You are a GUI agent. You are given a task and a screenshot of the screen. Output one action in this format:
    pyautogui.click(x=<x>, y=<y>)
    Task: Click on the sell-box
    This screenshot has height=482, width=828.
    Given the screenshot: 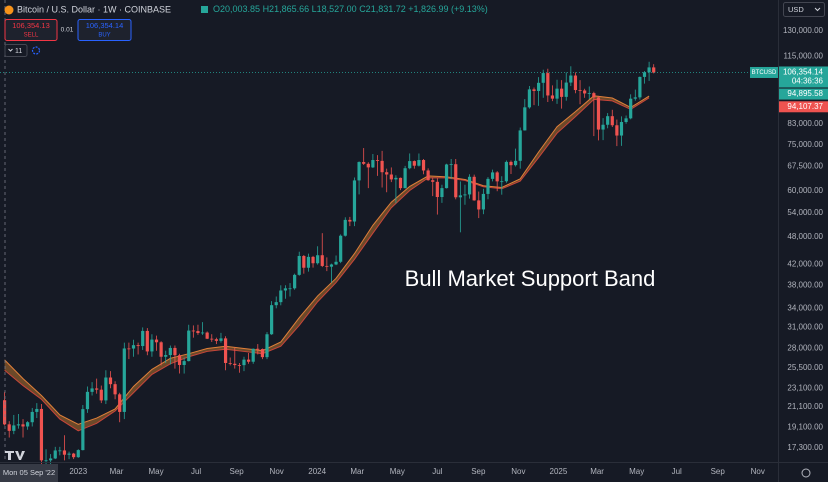 What is the action you would take?
    pyautogui.click(x=31, y=30)
    